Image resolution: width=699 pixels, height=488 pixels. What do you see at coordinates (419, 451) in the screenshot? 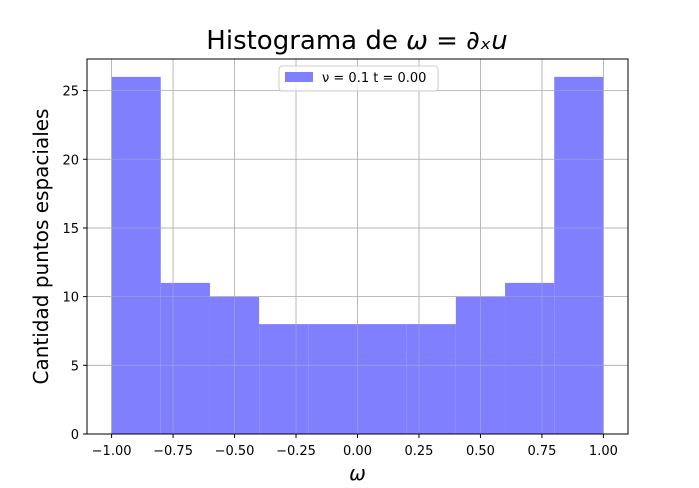
I see `x-tick-label: 0.25` at bounding box center [419, 451].